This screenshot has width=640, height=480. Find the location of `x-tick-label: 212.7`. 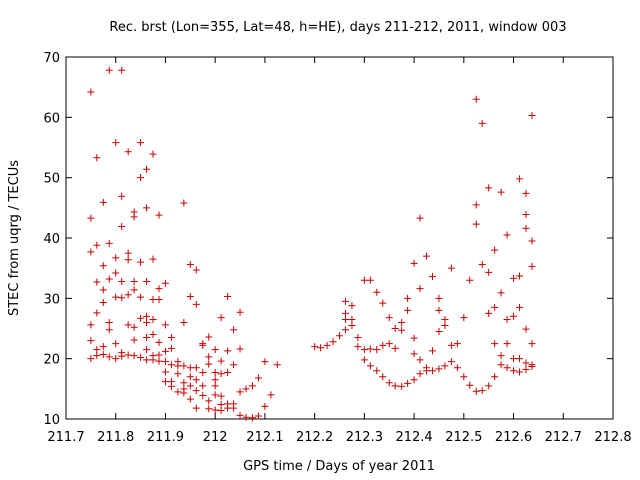

x-tick-label: 212.7 is located at coordinates (563, 437).